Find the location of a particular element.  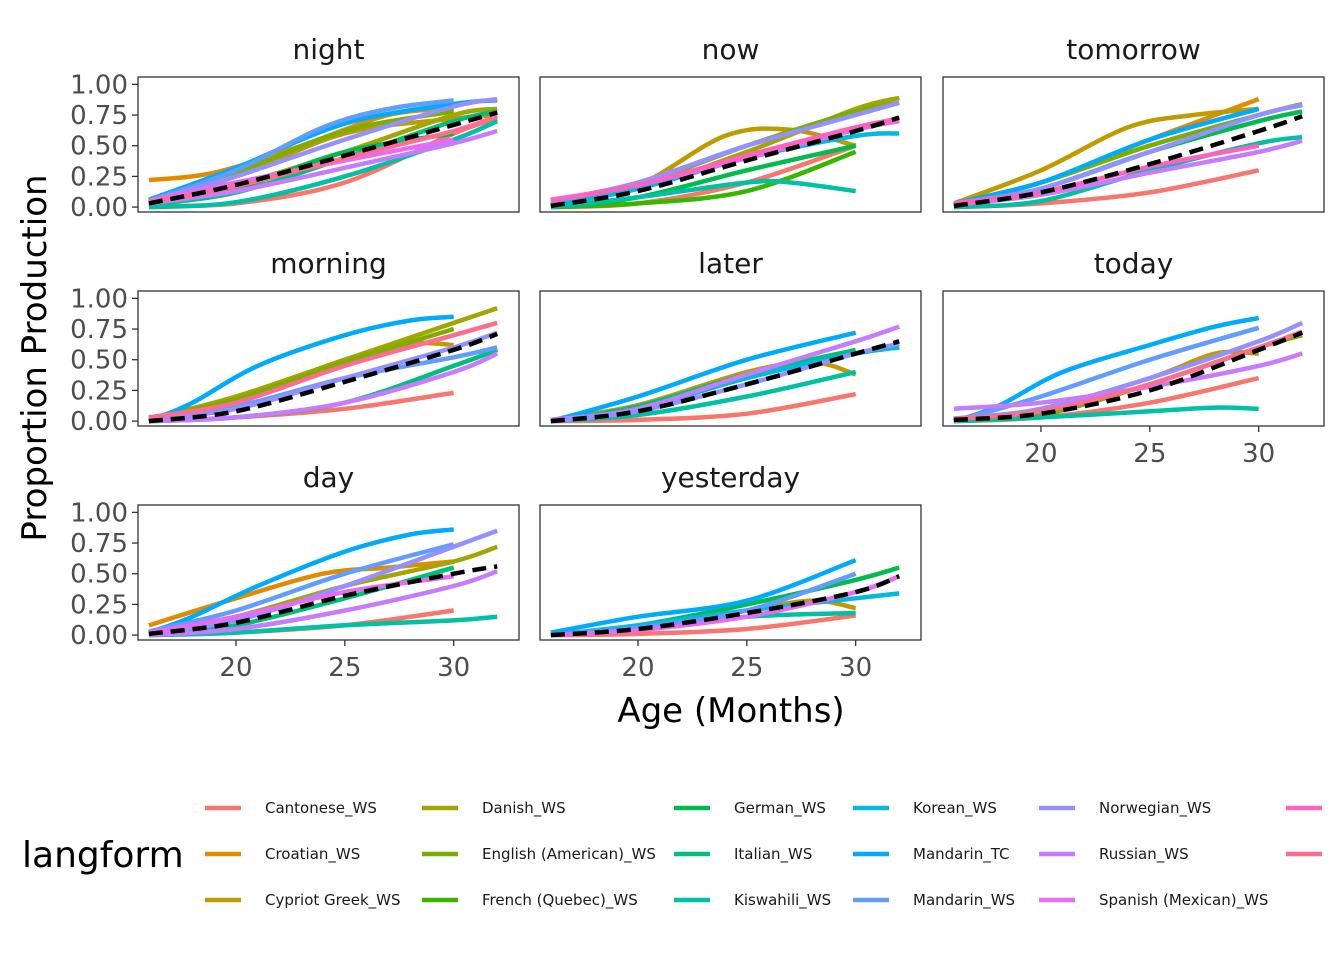

legend-item: Russian_WS is located at coordinates (1114, 854).